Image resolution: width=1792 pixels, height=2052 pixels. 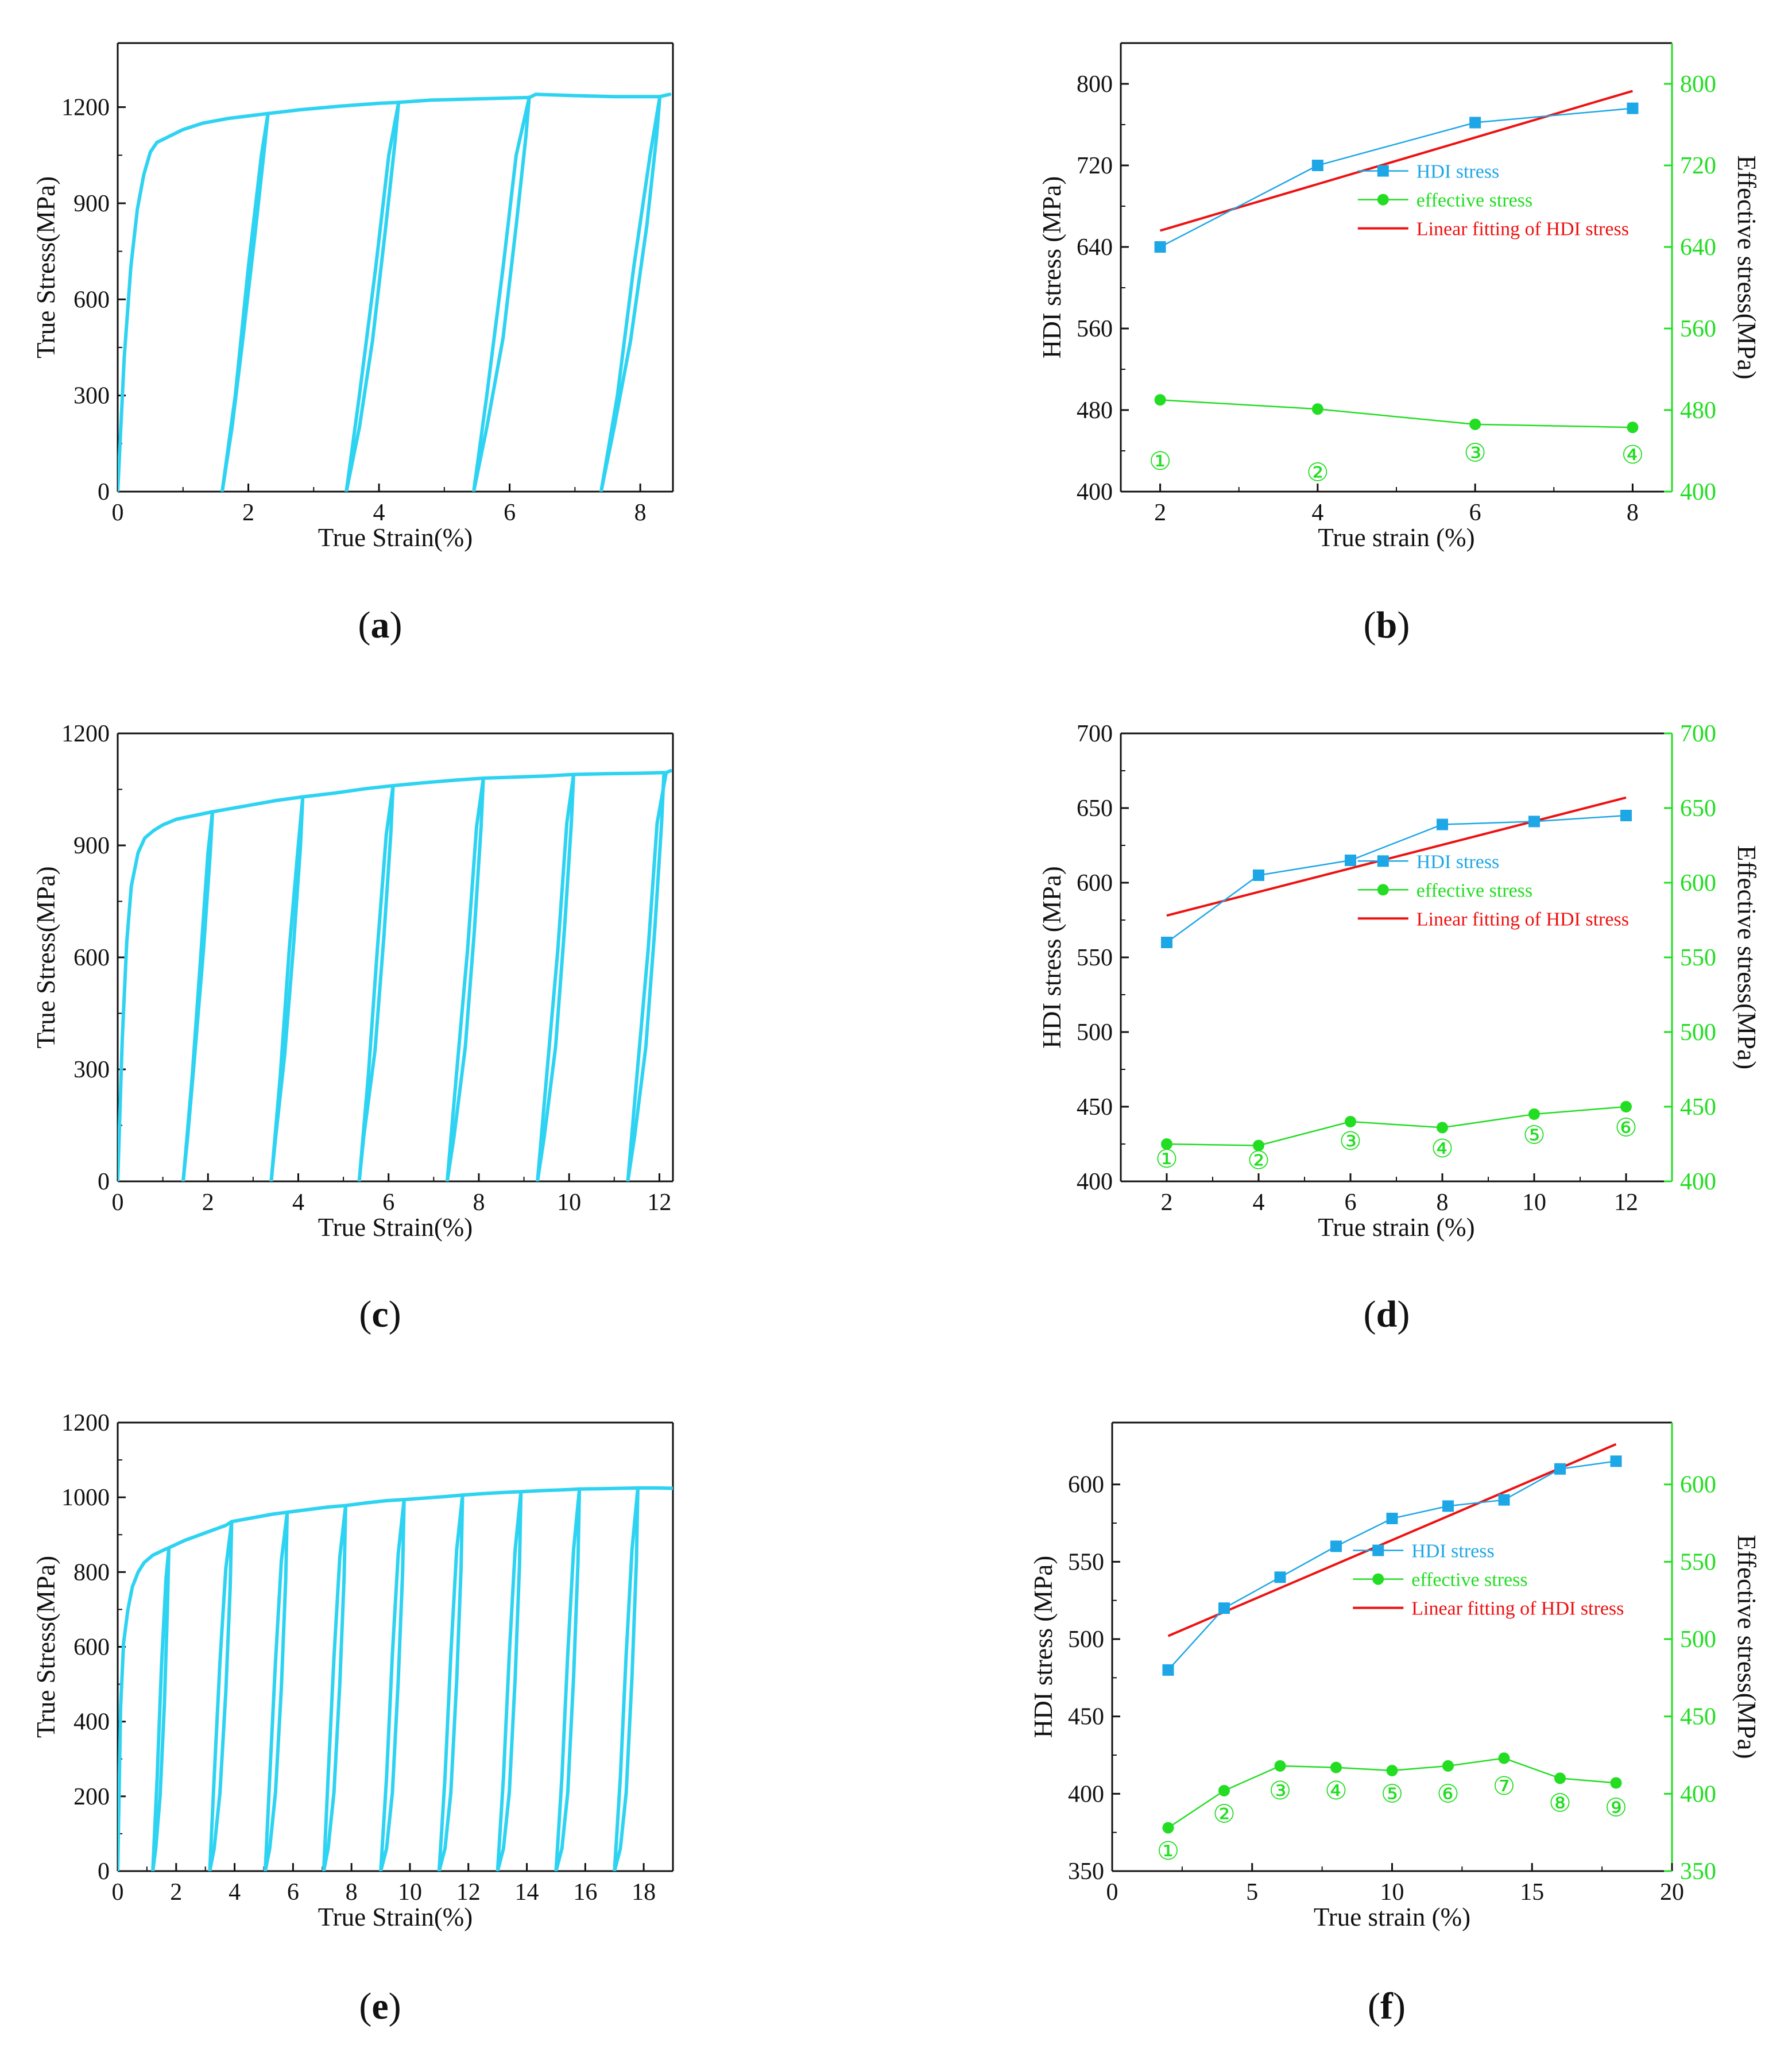 I want to click on x-tick-label: 5, so click(x=1252, y=1892).